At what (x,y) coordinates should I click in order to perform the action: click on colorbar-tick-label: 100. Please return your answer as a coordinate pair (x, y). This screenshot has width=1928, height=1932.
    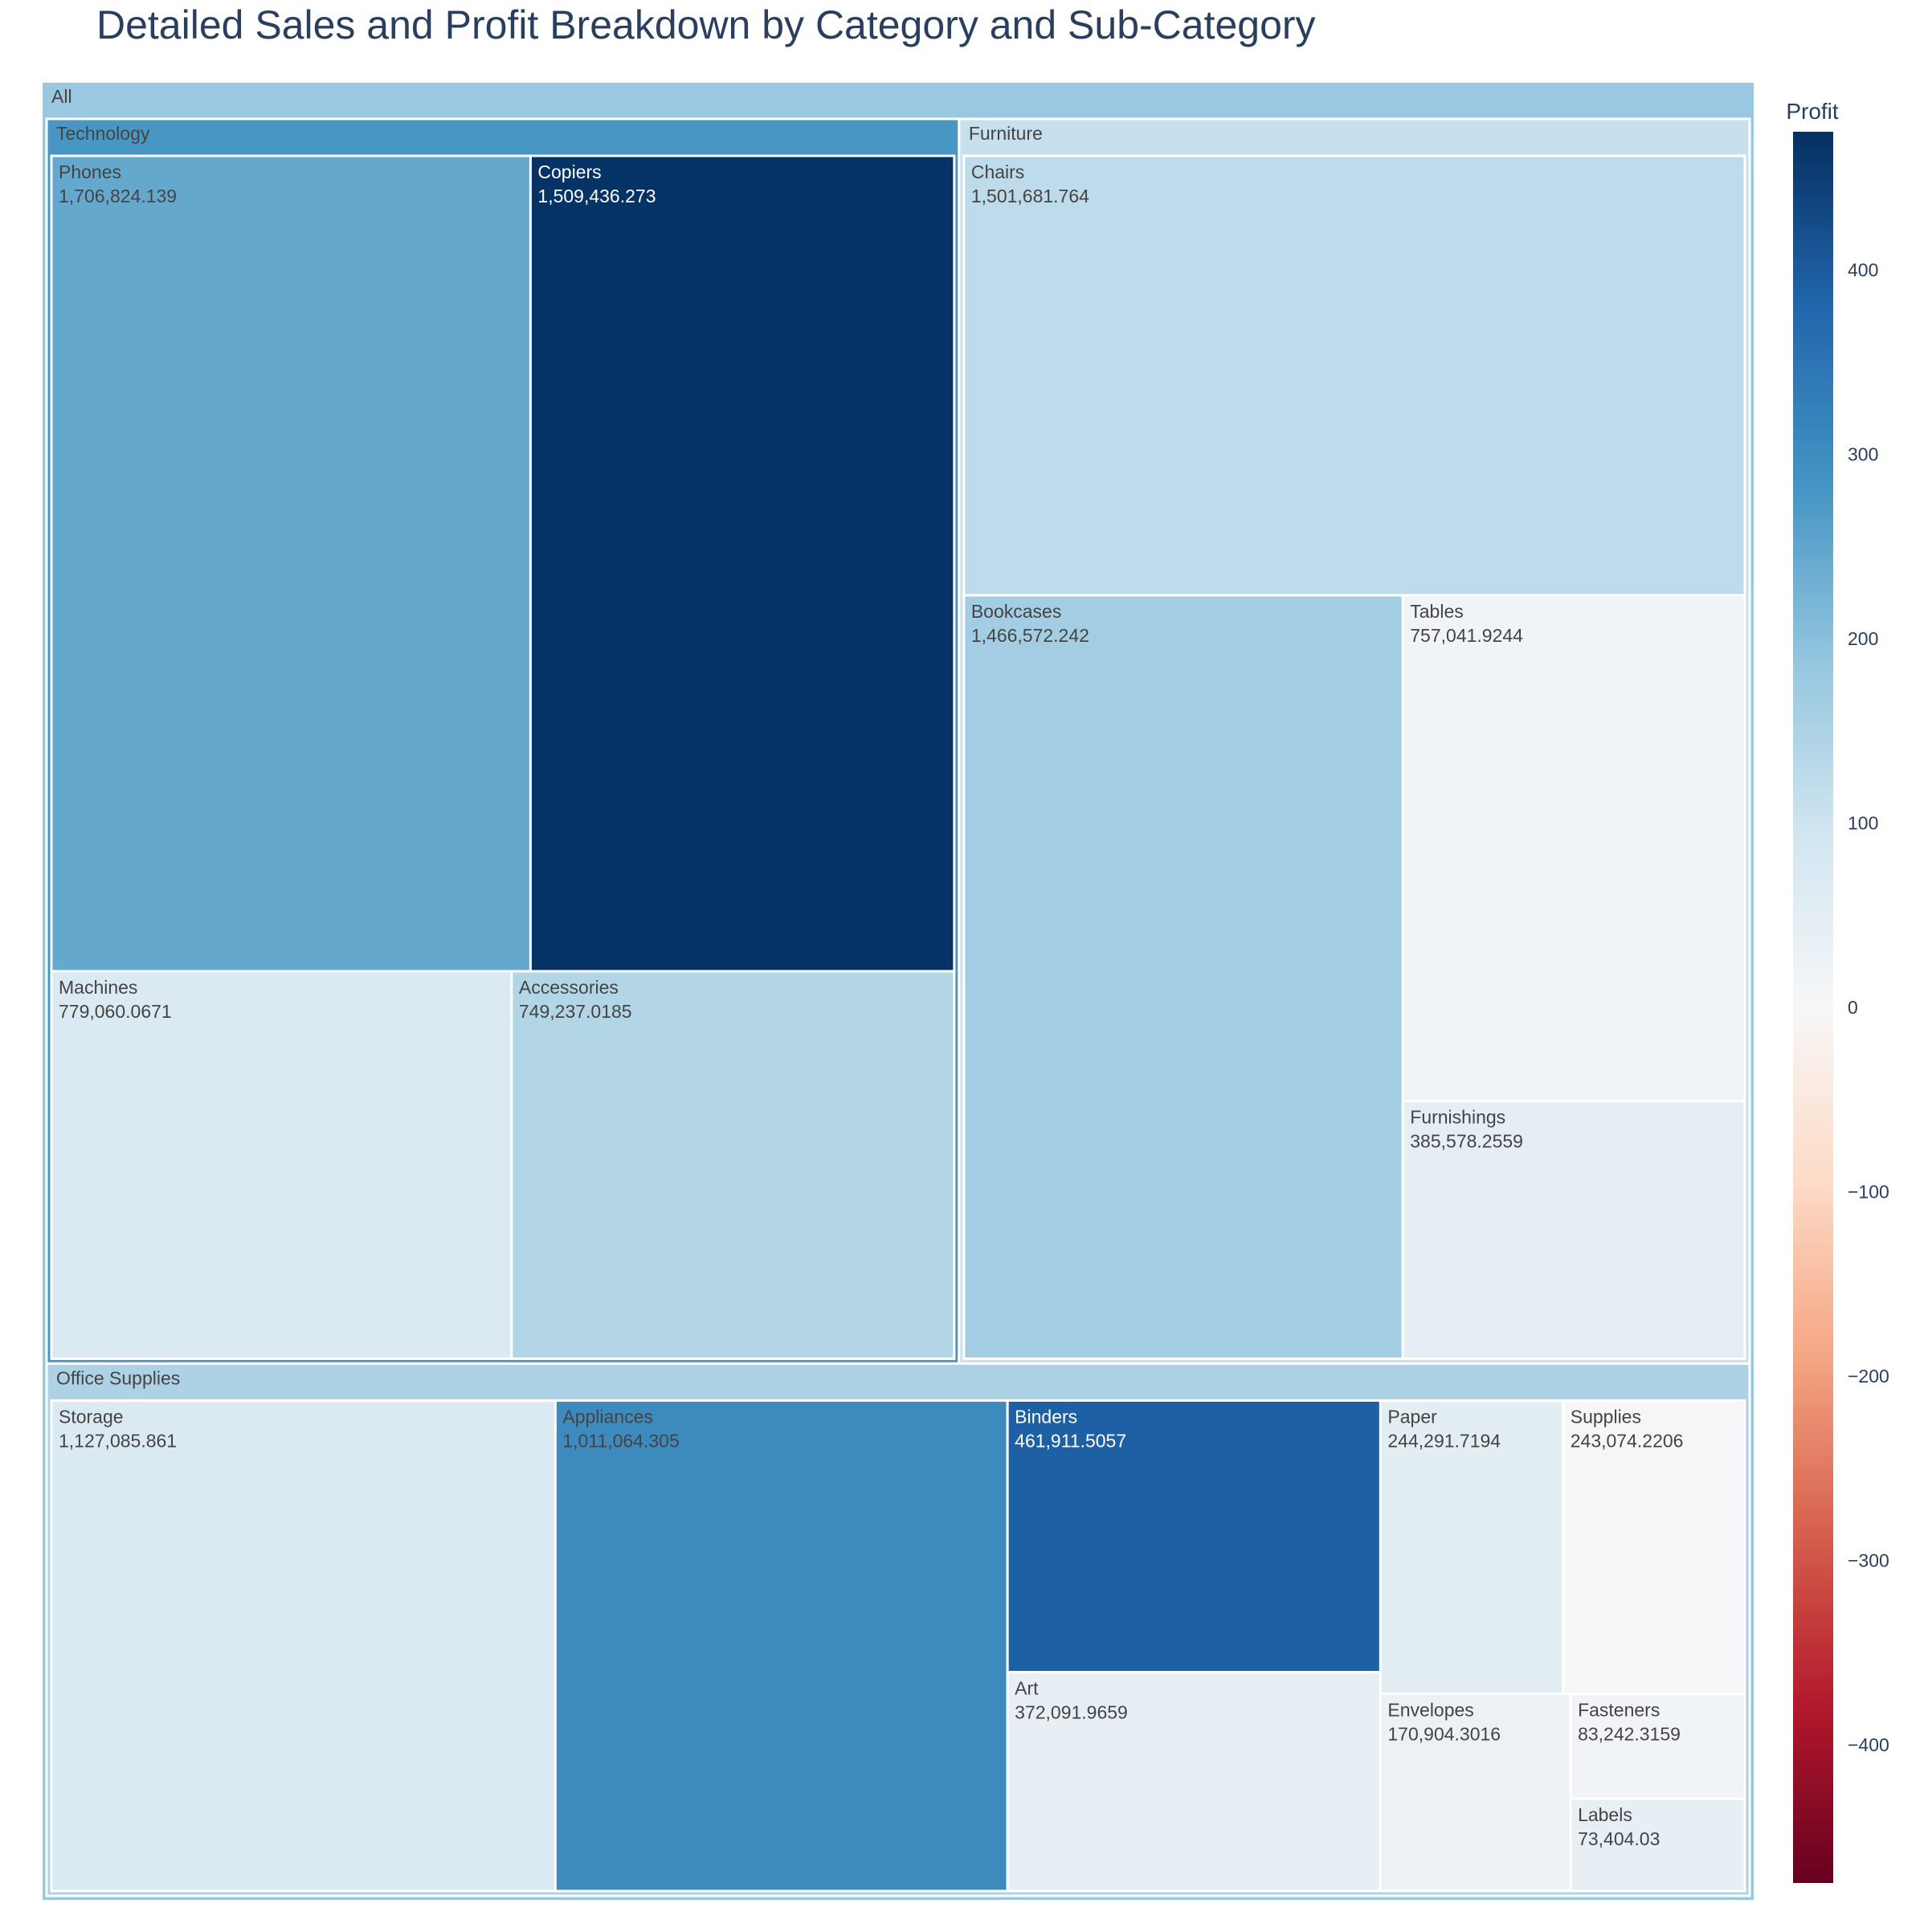
    Looking at the image, I should click on (1863, 824).